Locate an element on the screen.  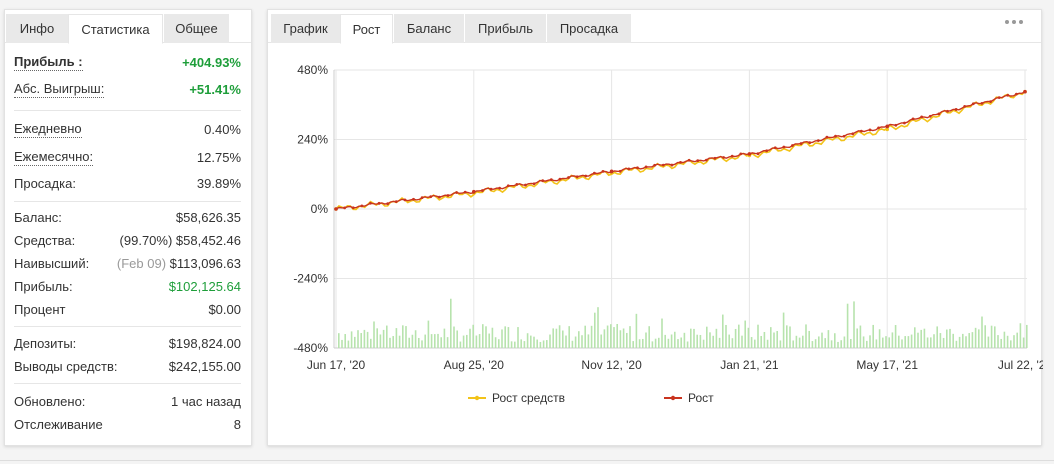
legend-marker is located at coordinates (673, 398).